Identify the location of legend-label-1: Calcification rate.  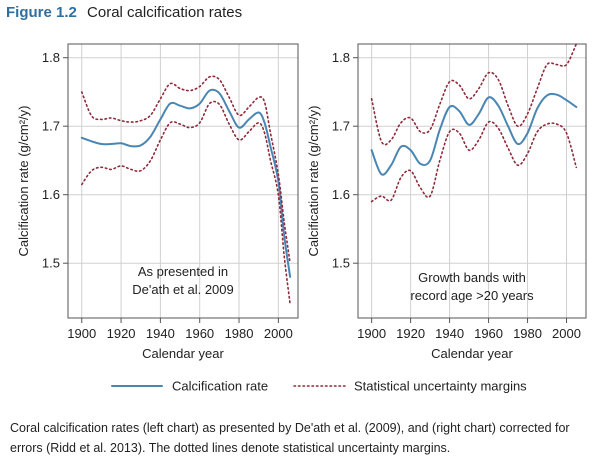
(220, 386).